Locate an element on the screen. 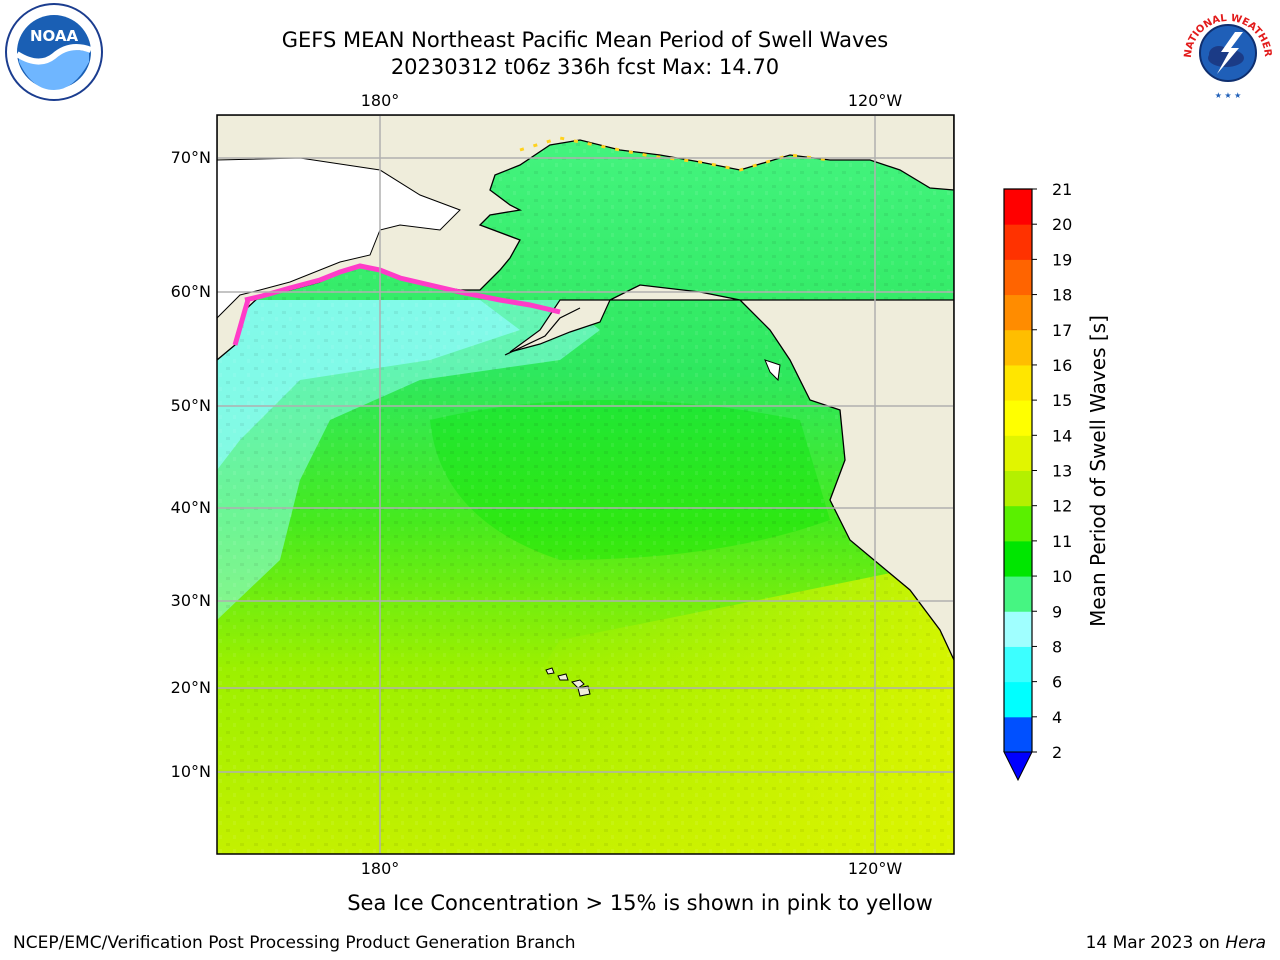 The width and height of the screenshot is (1280, 960). colorbar-tick-label: 16 is located at coordinates (1062, 365).